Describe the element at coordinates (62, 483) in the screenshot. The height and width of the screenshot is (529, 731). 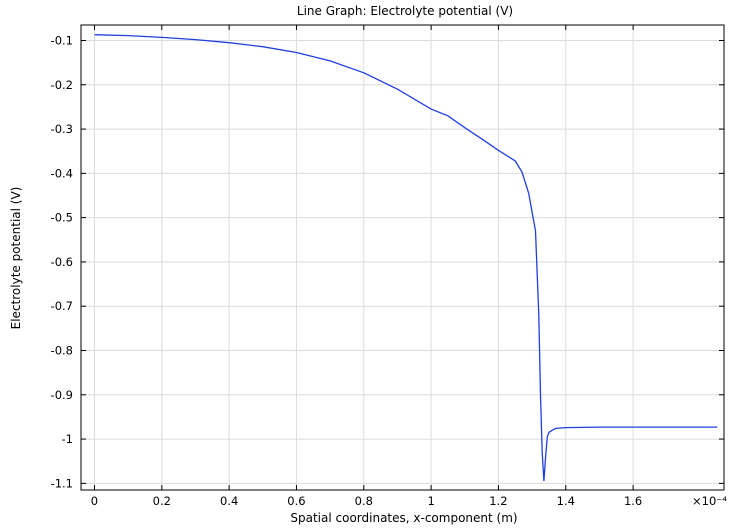
I see `y-tick-label: -1.1` at that location.